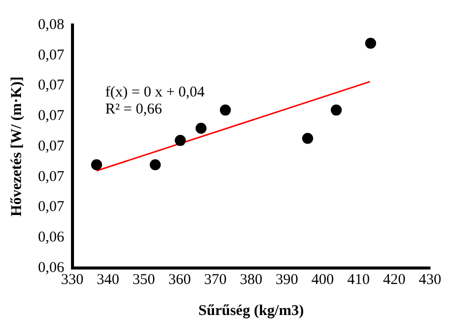 The image size is (450, 328). I want to click on x-tick-label: 410, so click(358, 280).